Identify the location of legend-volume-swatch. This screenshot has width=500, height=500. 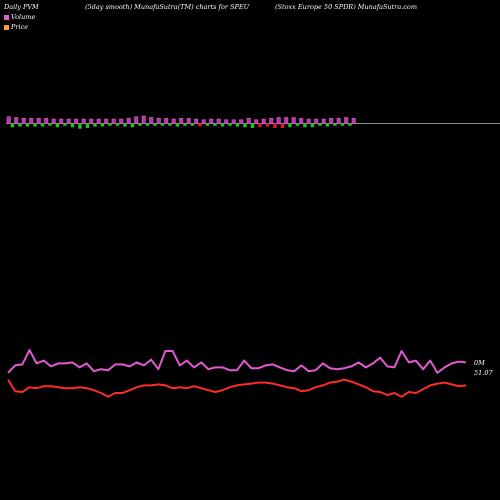
(6, 17).